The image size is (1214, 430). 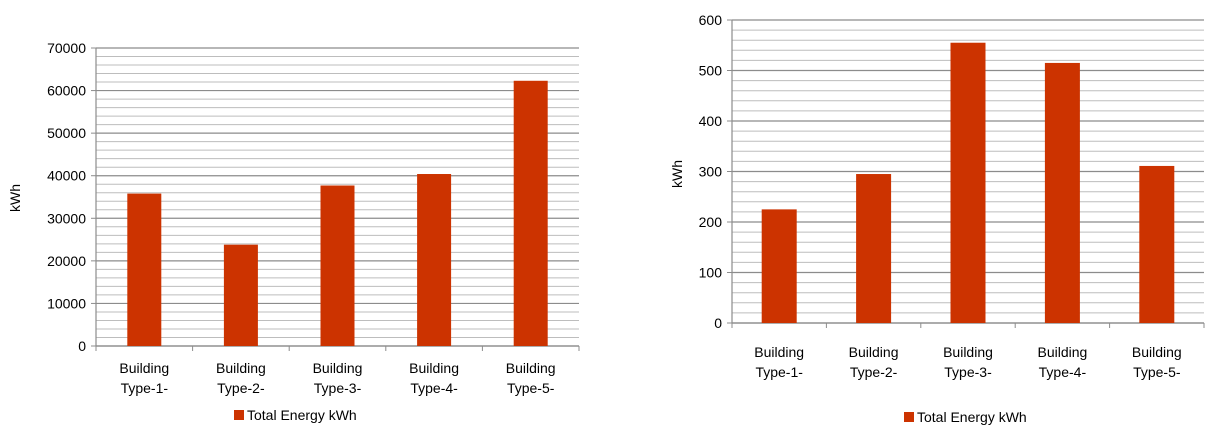 I want to click on y-tick-label: 500, so click(x=711, y=71).